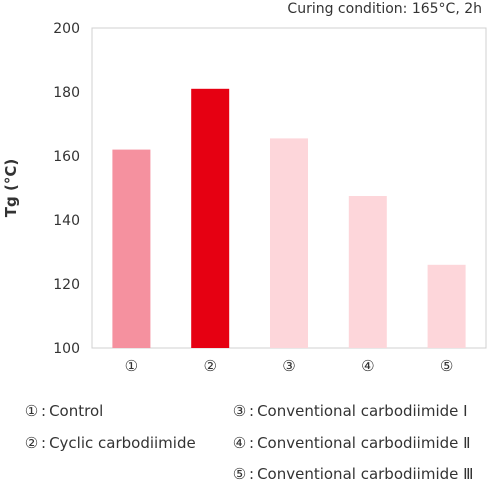  I want to click on legend-label: Cyclic carbodiimide, so click(122, 443).